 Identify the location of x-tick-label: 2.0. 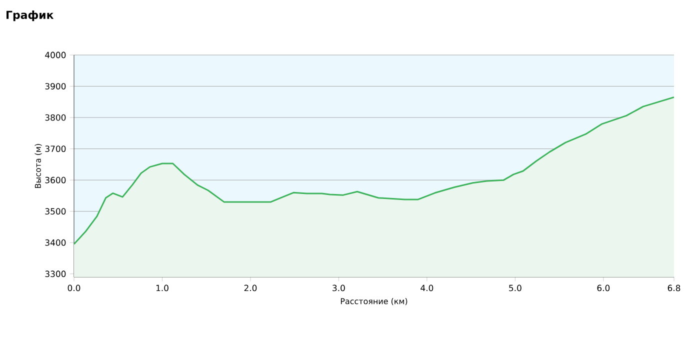
(250, 288).